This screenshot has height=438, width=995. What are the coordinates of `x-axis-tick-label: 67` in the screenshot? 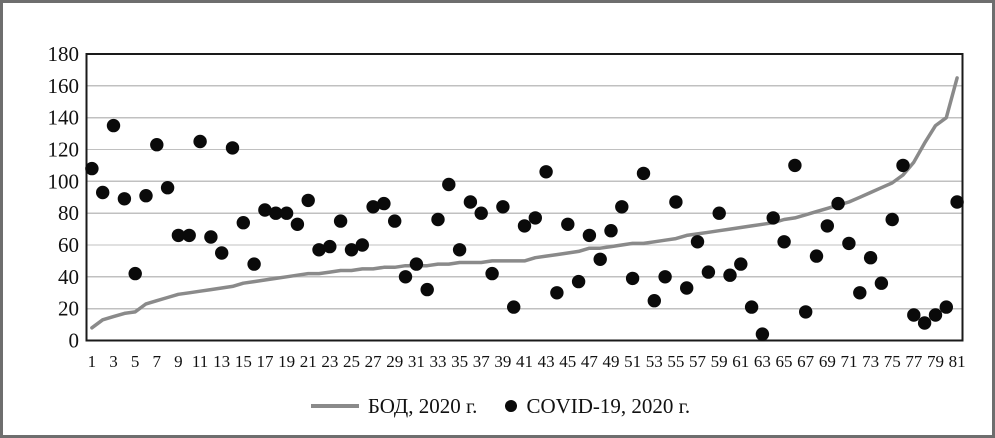 It's located at (806, 361).